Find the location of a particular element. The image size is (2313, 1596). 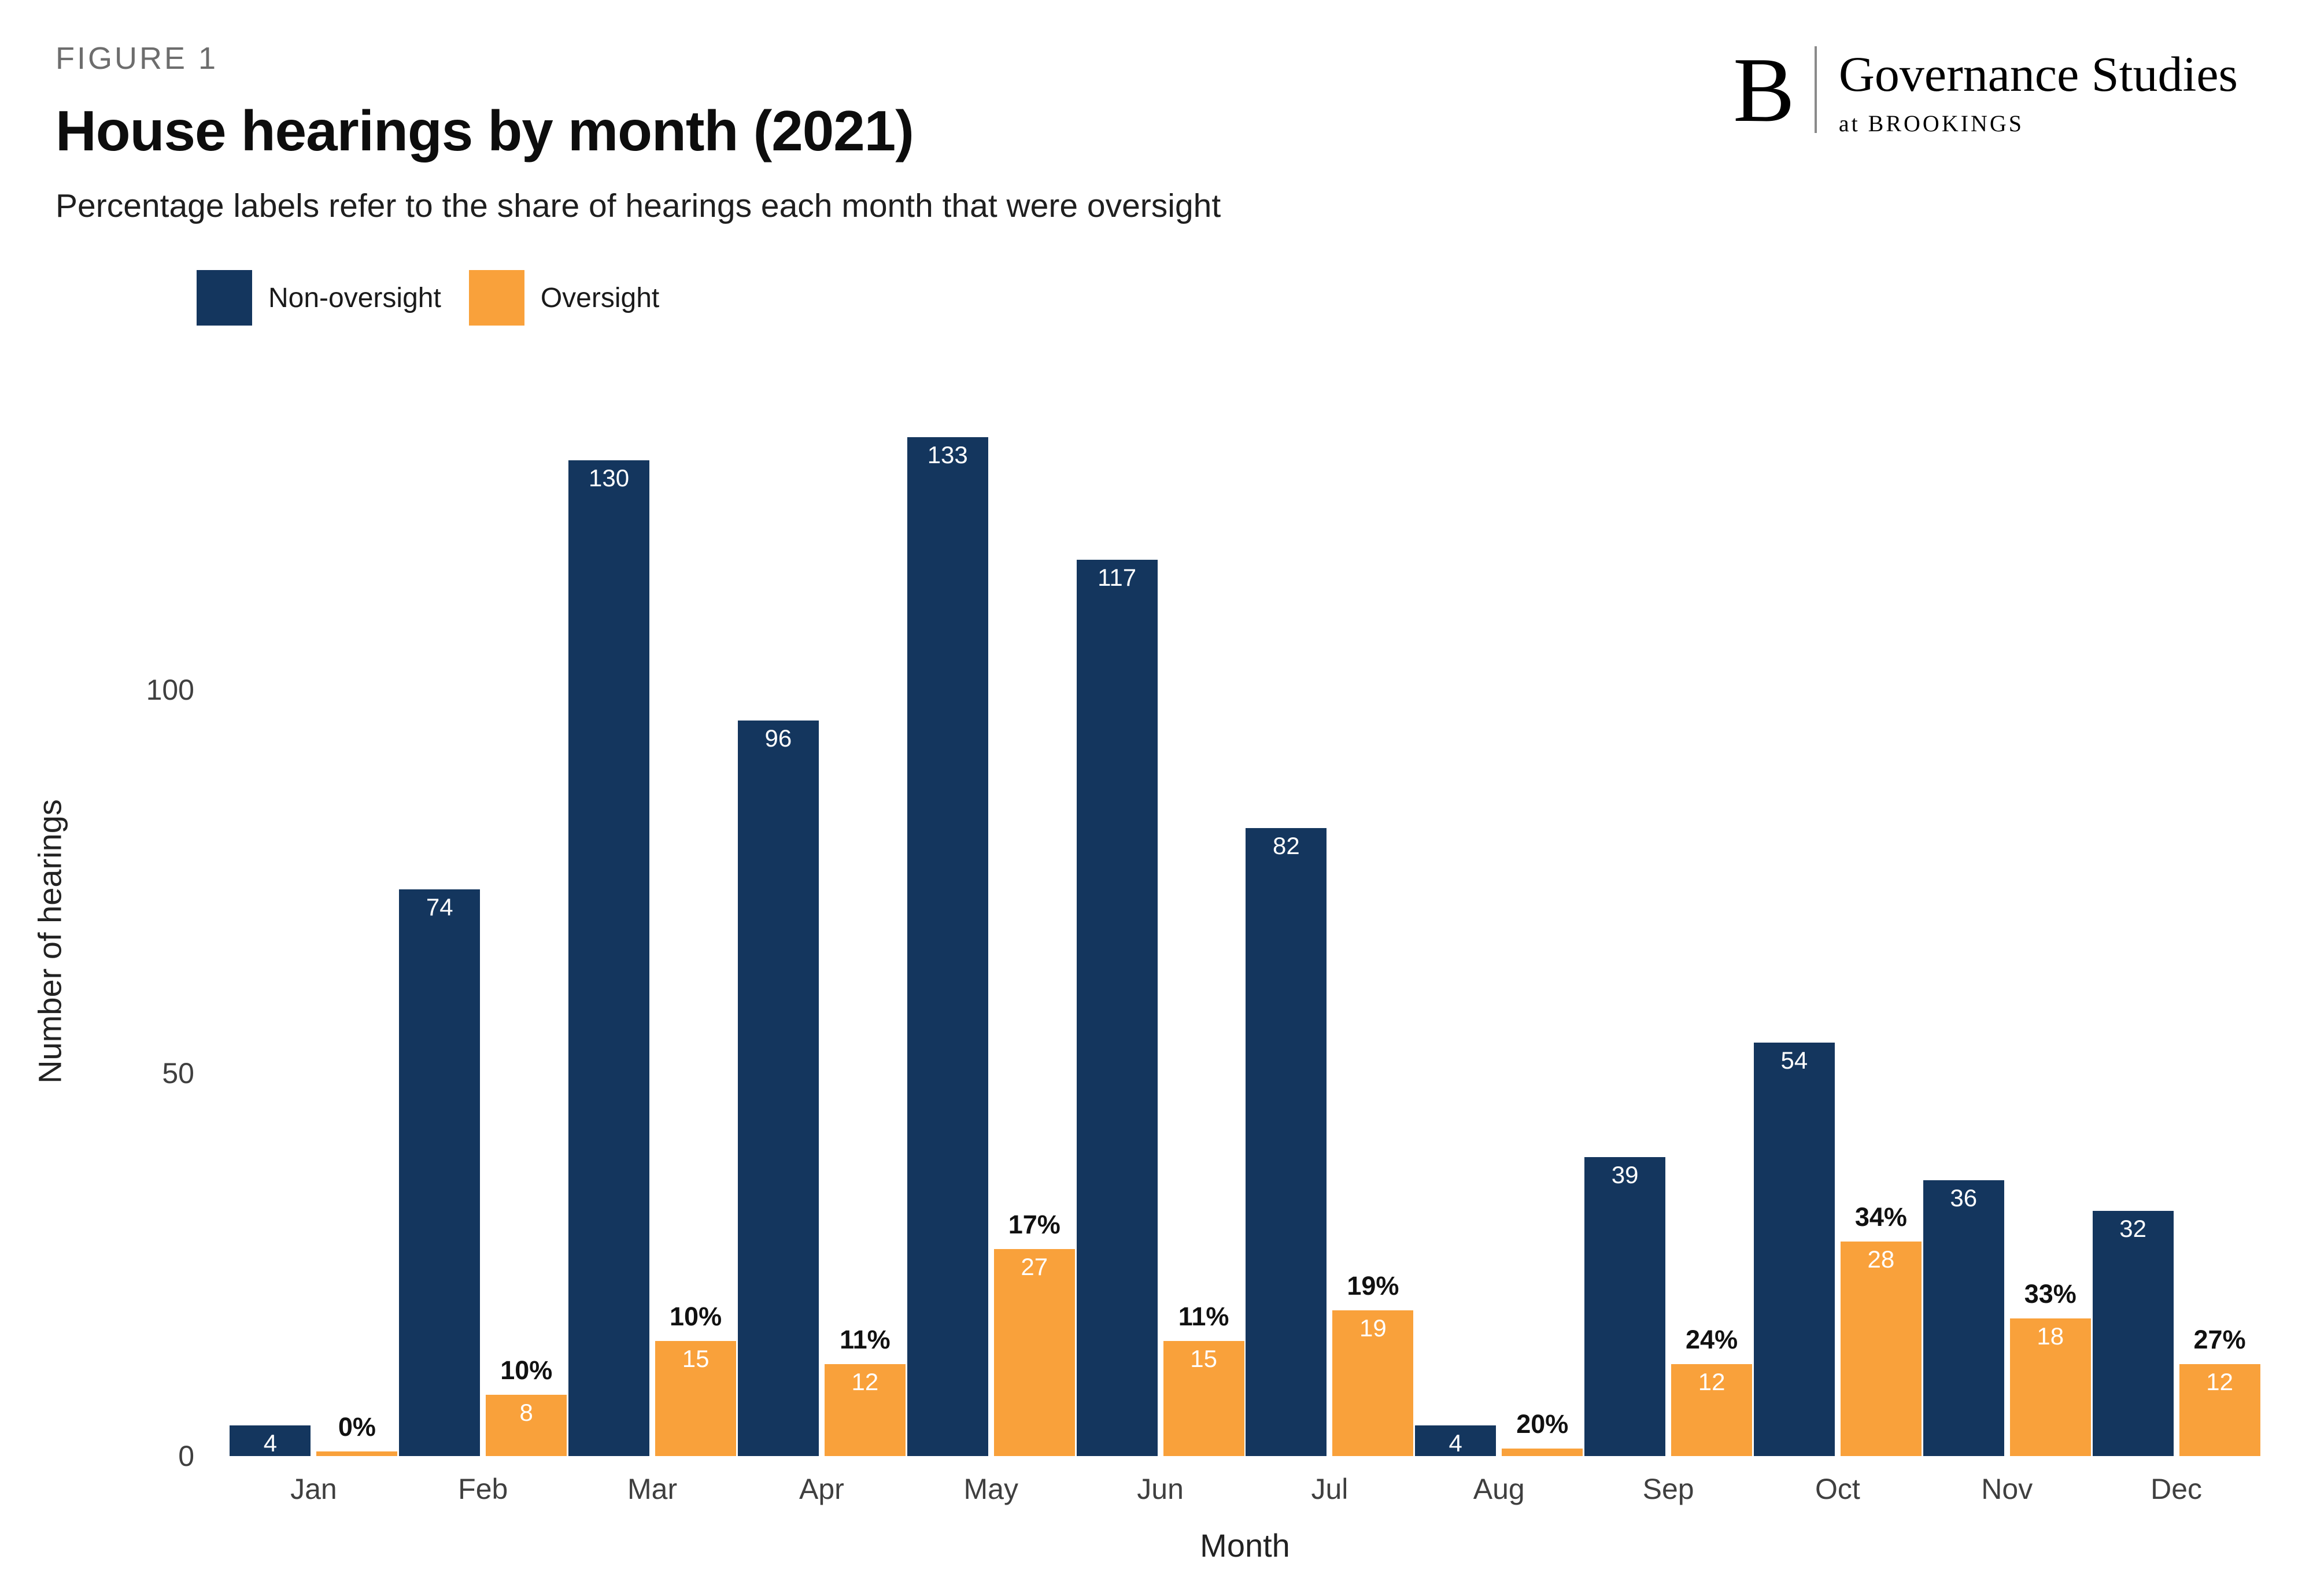

bar-non-oversight: 39 is located at coordinates (1625, 1306).